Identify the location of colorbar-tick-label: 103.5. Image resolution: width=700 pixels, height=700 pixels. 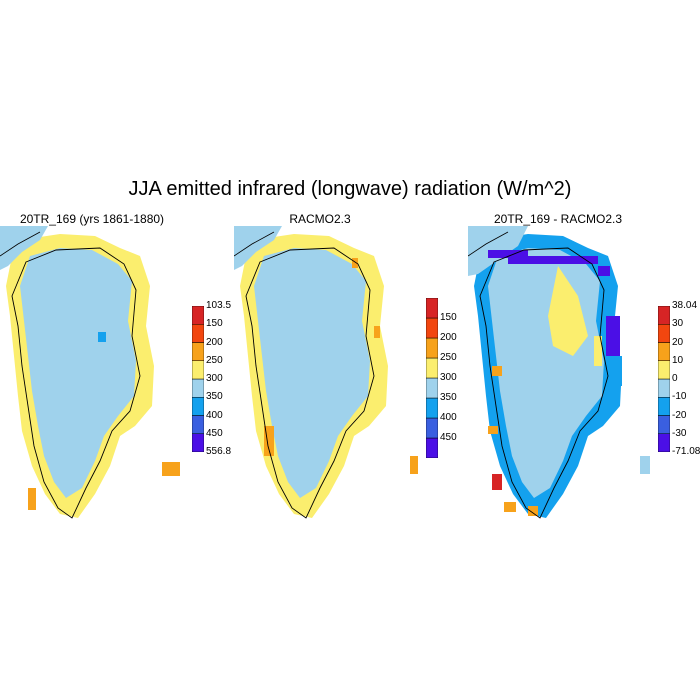
(219, 305).